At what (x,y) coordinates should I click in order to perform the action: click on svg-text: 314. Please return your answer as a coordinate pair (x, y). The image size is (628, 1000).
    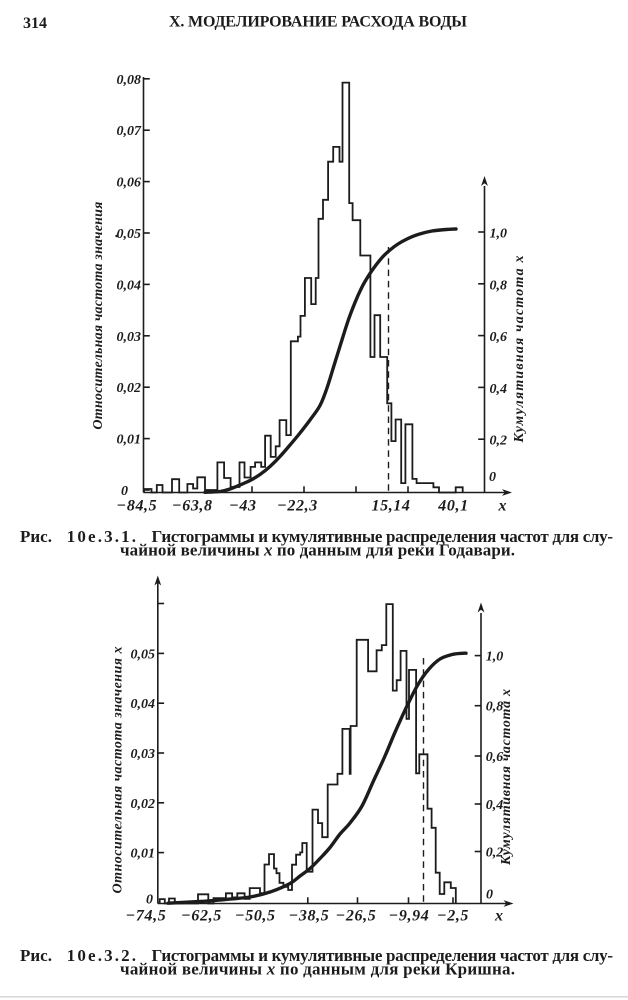
    Looking at the image, I should click on (35, 23).